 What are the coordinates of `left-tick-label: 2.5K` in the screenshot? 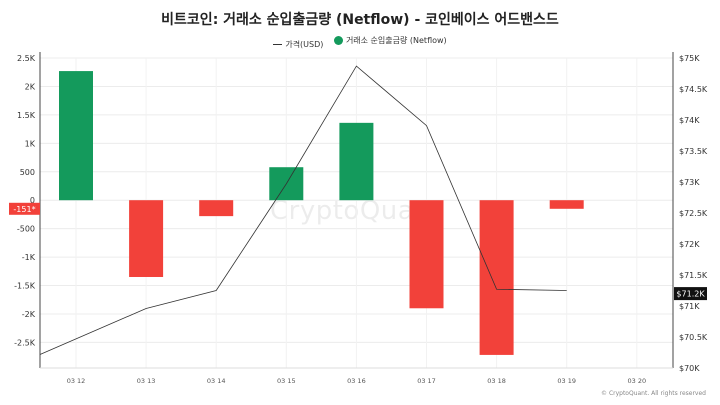 It's located at (26, 58).